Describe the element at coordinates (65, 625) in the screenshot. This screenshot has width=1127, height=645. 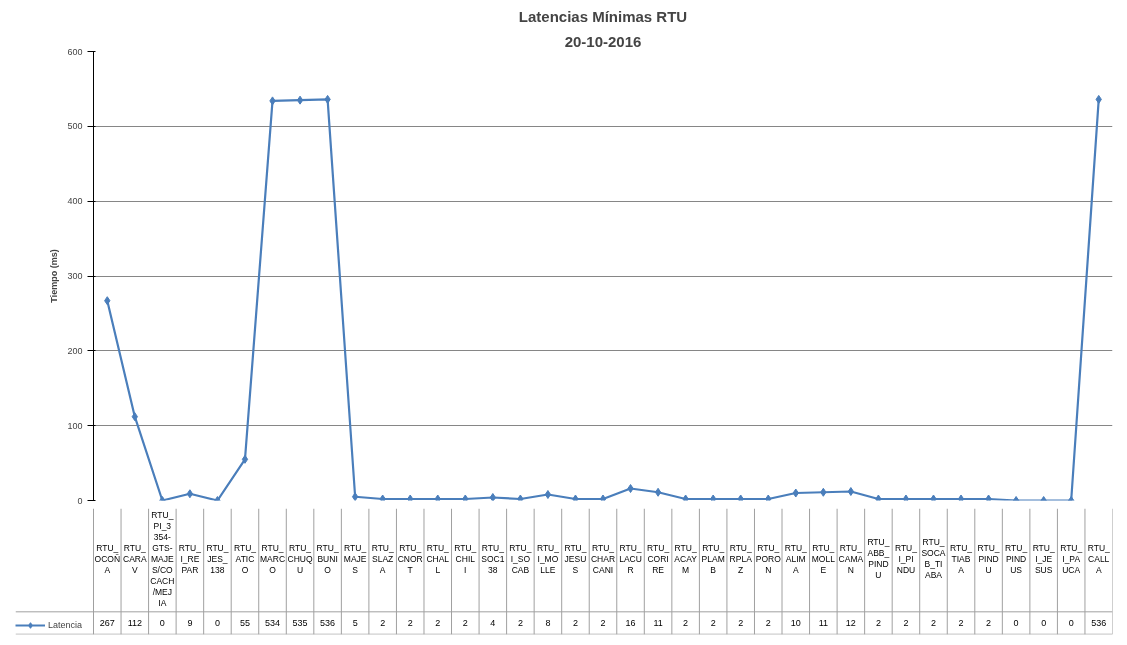
I see `legend-label: Latencia` at that location.